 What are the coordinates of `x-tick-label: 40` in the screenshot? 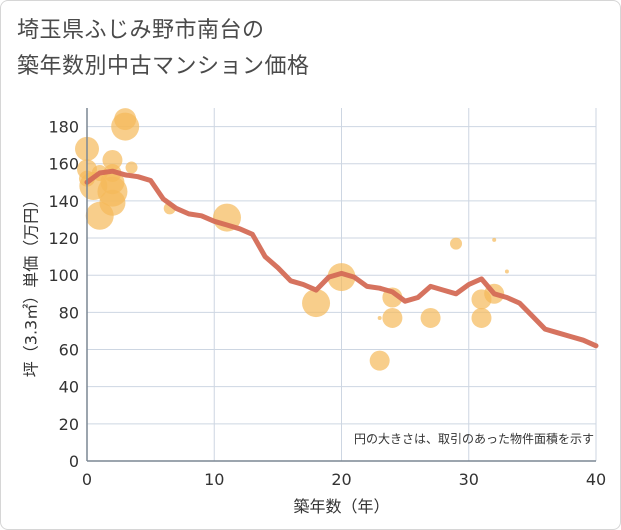 It's located at (596, 479).